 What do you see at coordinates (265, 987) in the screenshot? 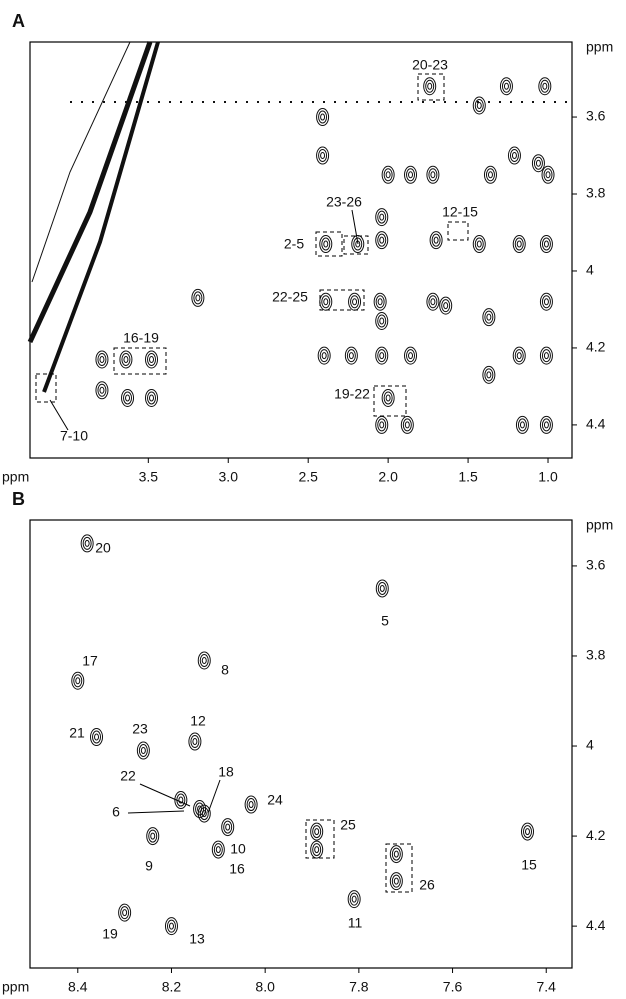
I see `x-tick-label: 8.0` at bounding box center [265, 987].